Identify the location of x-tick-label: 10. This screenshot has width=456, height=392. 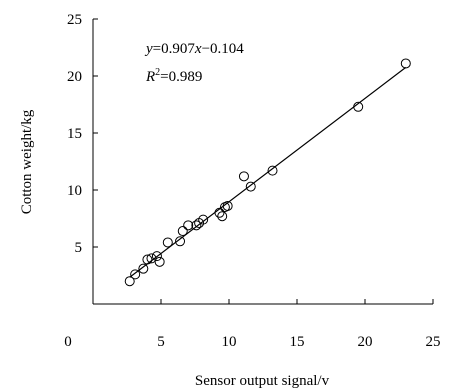
(229, 342).